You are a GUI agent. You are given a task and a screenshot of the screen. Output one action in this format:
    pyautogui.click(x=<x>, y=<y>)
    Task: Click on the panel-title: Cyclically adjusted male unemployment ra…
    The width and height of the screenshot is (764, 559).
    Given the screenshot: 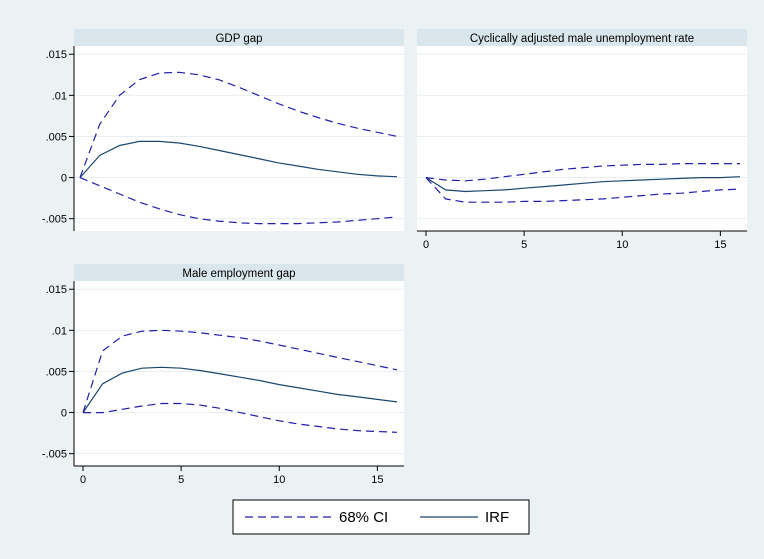 What is the action you would take?
    pyautogui.click(x=582, y=39)
    